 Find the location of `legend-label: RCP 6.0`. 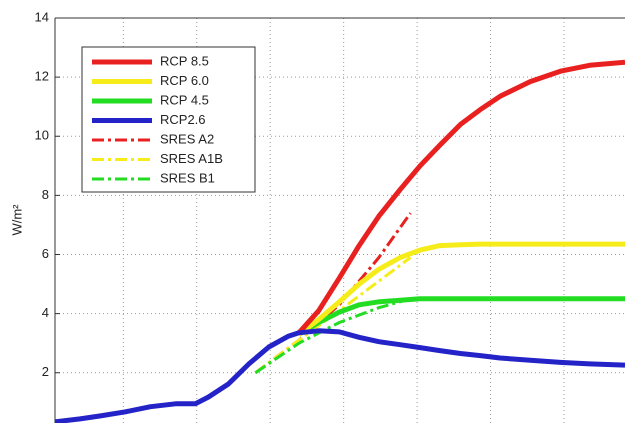

legend-label: RCP 6.0 is located at coordinates (184, 80).